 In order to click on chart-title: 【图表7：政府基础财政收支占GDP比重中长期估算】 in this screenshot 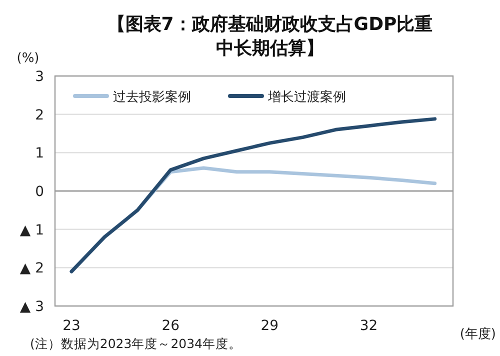, I will do `click(270, 36)`.